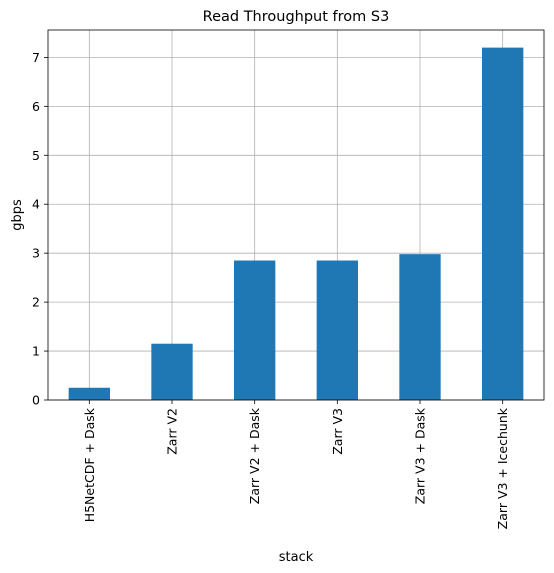  What do you see at coordinates (36, 253) in the screenshot?
I see `y-tick-label: 3` at bounding box center [36, 253].